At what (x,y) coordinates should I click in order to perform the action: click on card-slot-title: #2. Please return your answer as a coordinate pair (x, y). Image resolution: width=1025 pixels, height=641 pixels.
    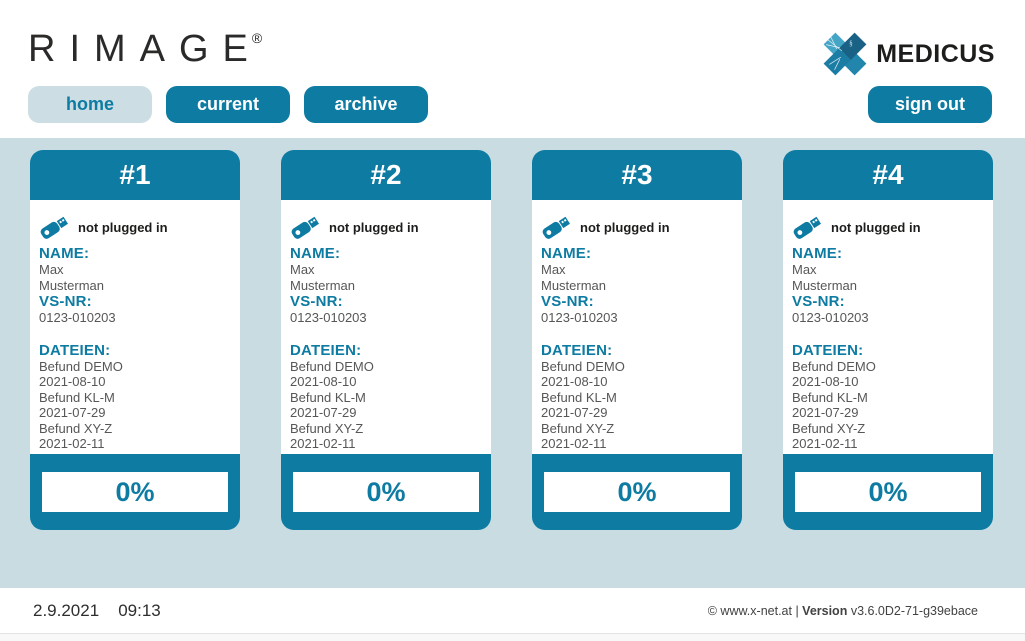
    Looking at the image, I should click on (386, 175).